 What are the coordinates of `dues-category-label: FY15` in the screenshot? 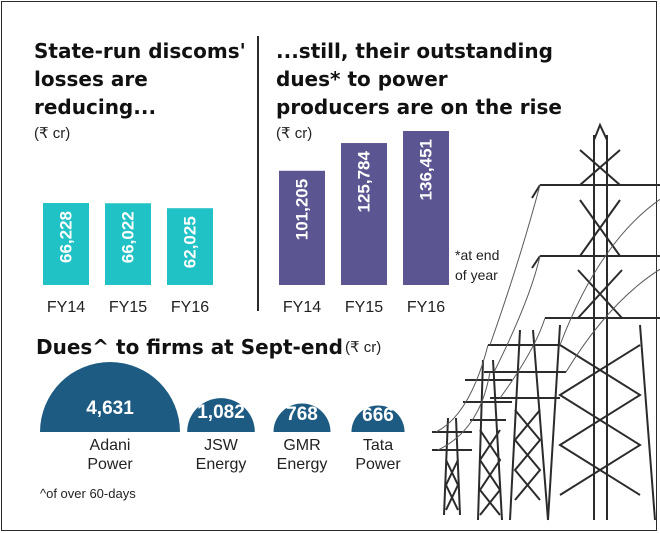 It's located at (364, 307).